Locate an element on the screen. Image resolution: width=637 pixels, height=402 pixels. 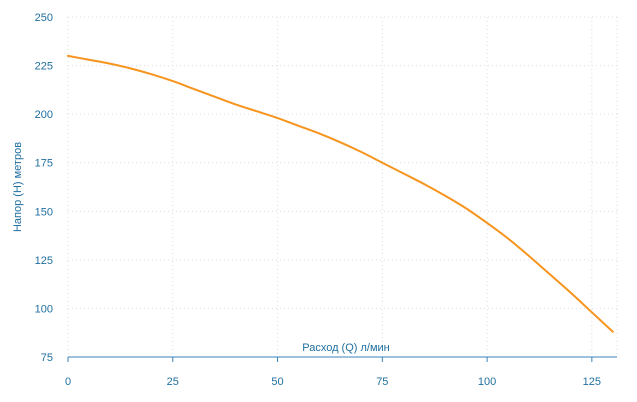
x-tick-label: 100 is located at coordinates (487, 382).